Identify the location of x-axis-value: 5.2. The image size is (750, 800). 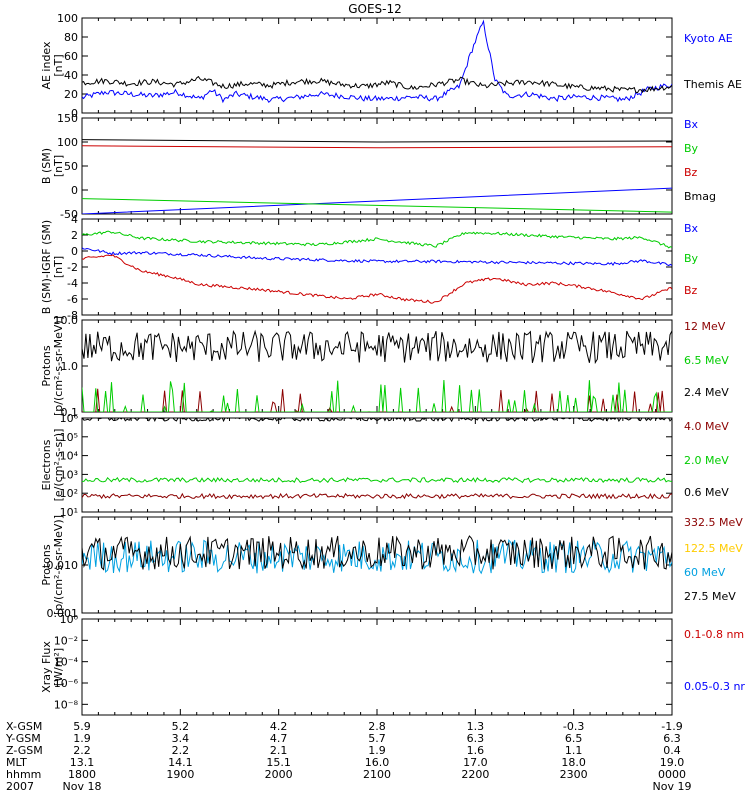
(181, 726).